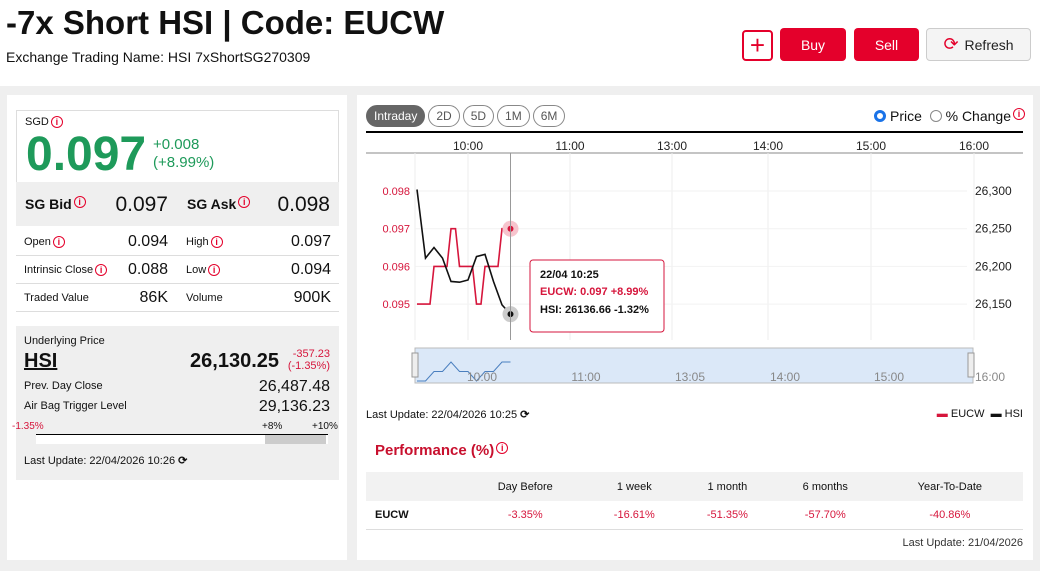  Describe the element at coordinates (37, 122) in the screenshot. I see `currency-label: SGD` at that location.